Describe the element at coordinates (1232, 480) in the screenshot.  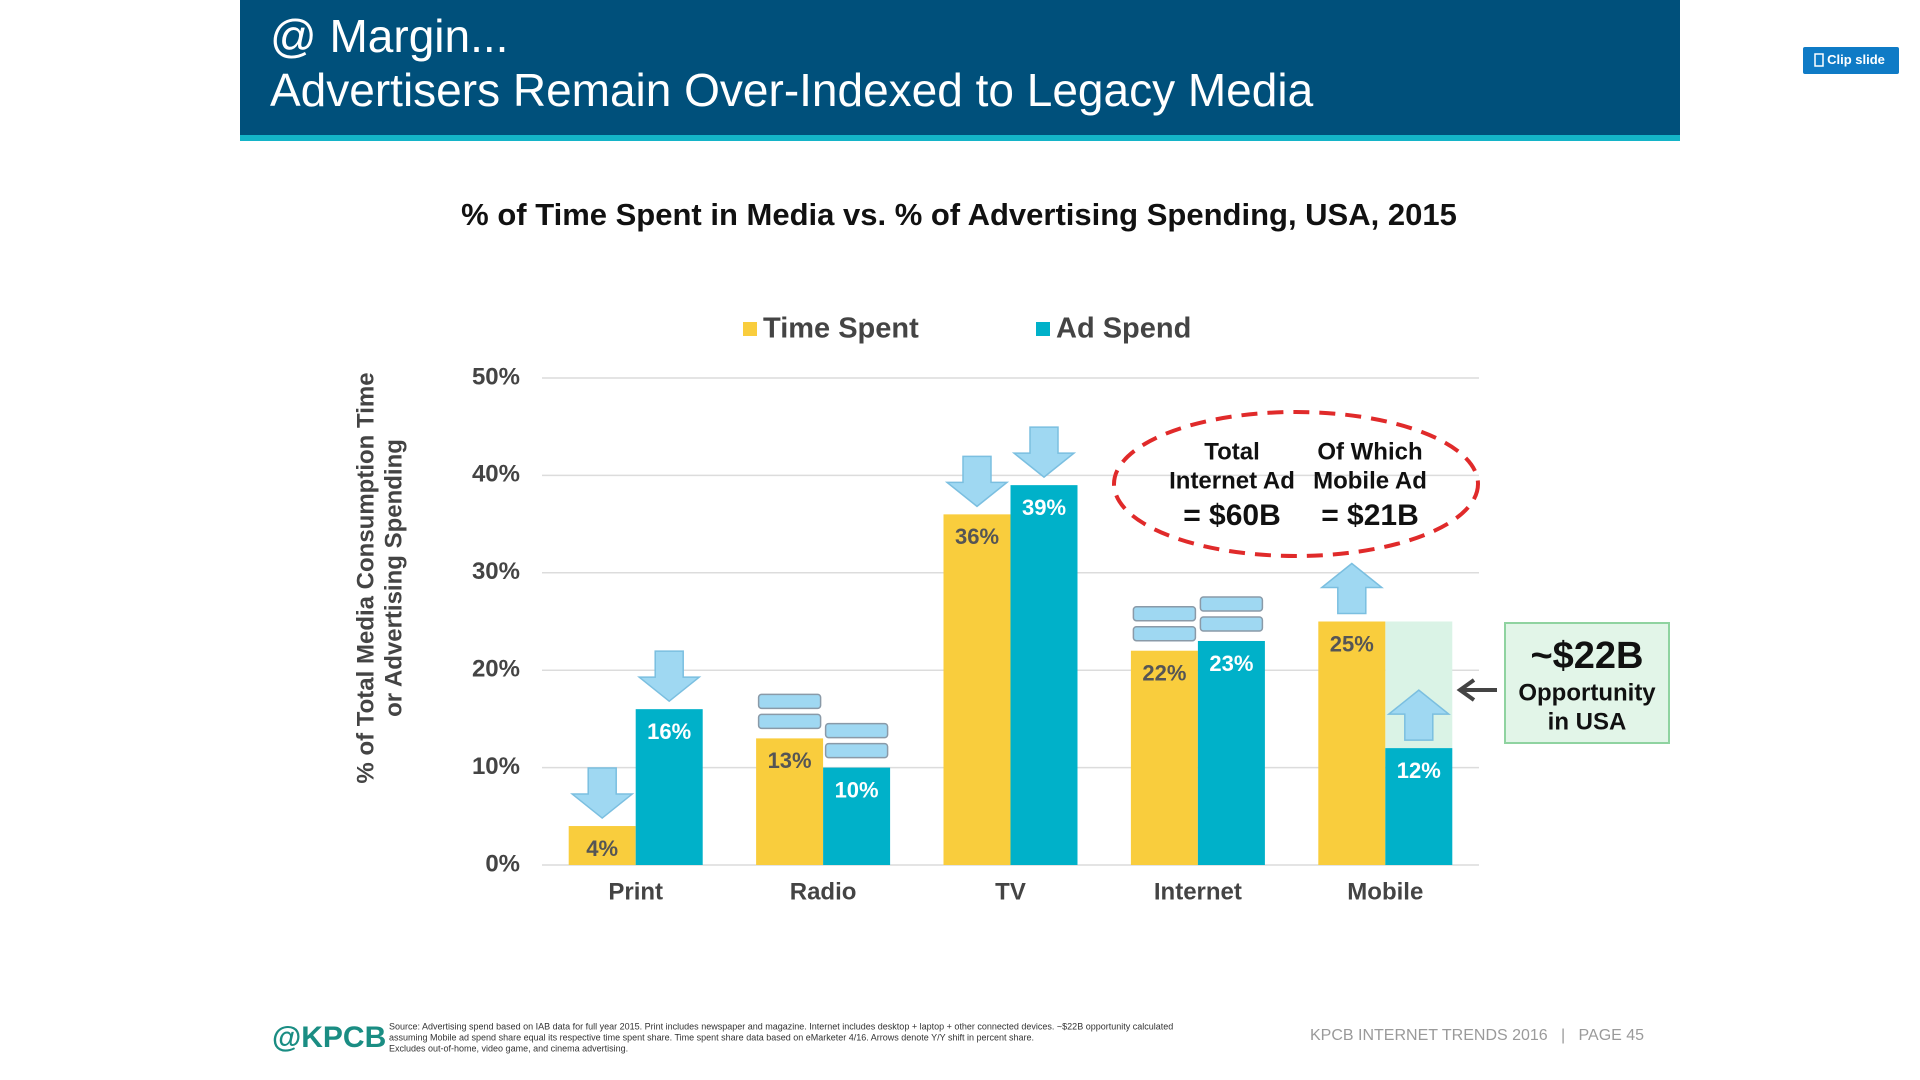
I see `callout-text: Internet Ad` at that location.